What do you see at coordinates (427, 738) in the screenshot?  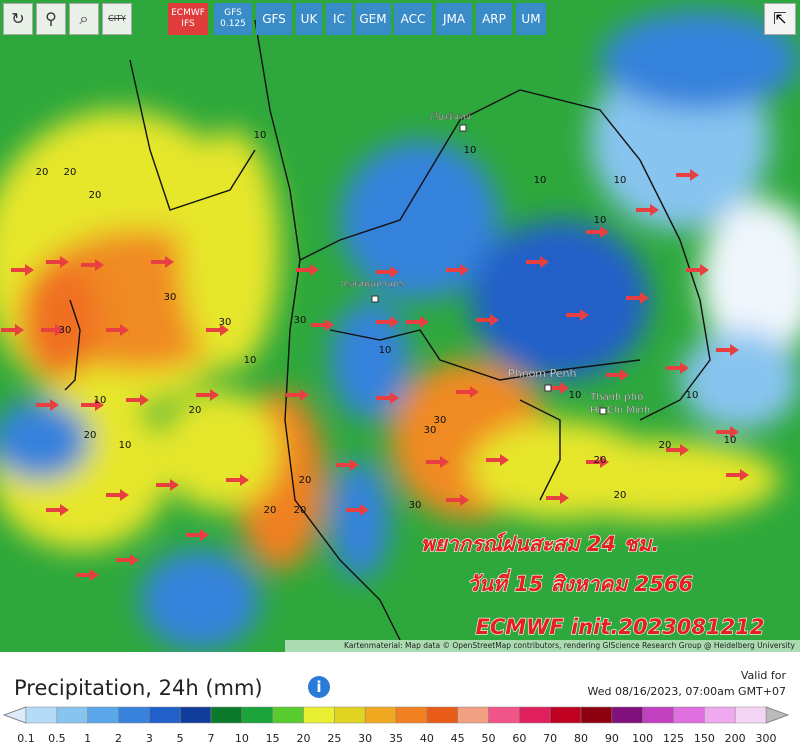 I see `legend-label: 40` at bounding box center [427, 738].